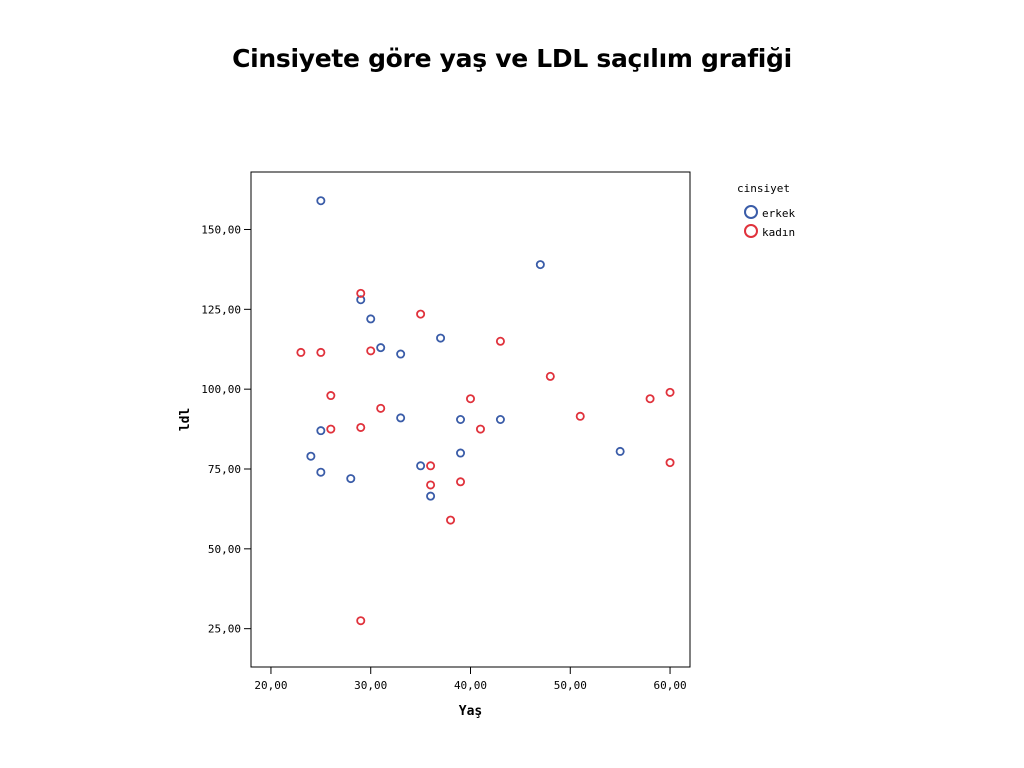 This screenshot has height=768, width=1024. Describe the element at coordinates (224, 549) in the screenshot. I see `y-tick-label: 50,00` at that location.